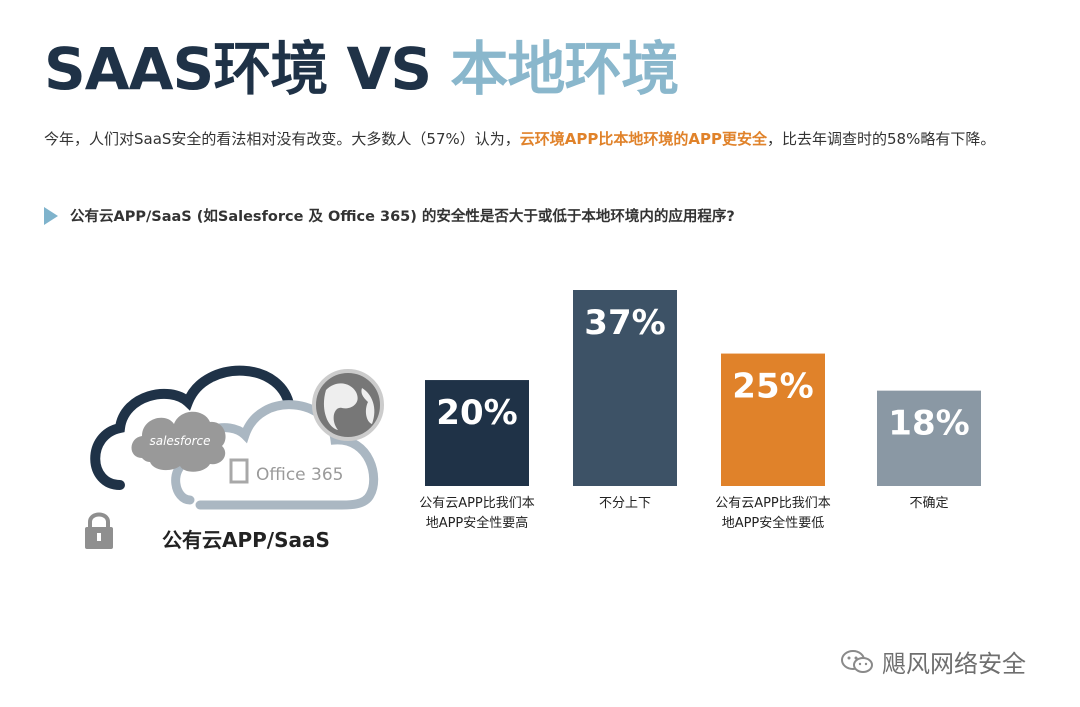 This screenshot has height=707, width=1080. I want to click on intro-text-before: 今年，人们对SaaS安全的看法相对没有改变。大多数人（57%）认为，, so click(282, 139).